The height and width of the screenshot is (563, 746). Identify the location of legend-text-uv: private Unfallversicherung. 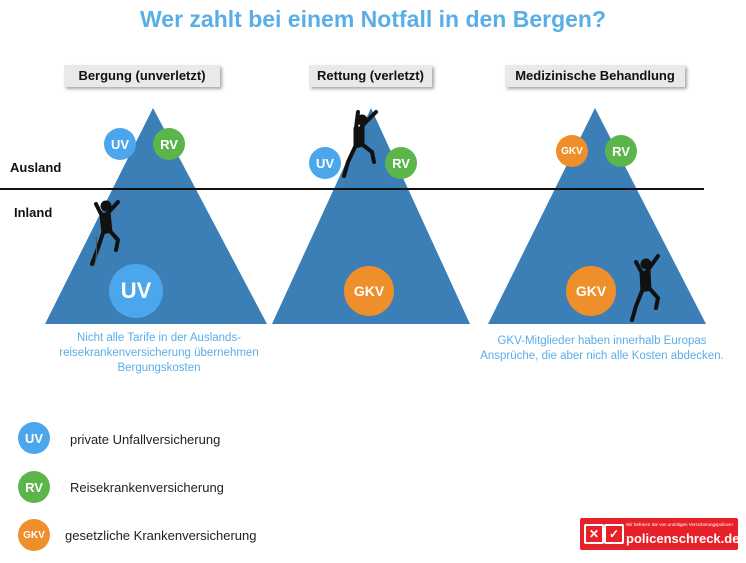
(145, 439).